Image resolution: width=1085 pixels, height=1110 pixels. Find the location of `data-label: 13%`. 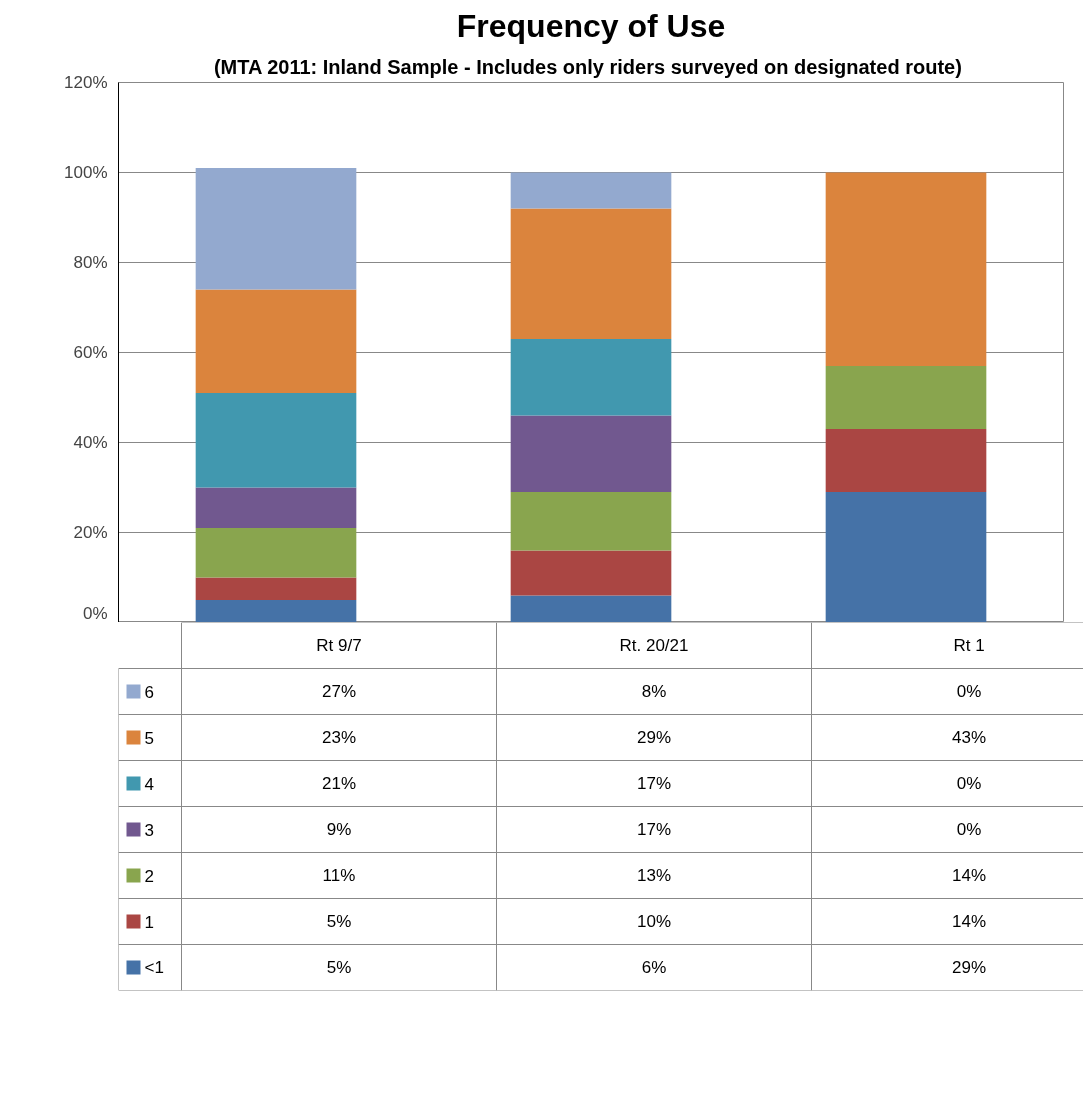

data-label: 13% is located at coordinates (654, 875).